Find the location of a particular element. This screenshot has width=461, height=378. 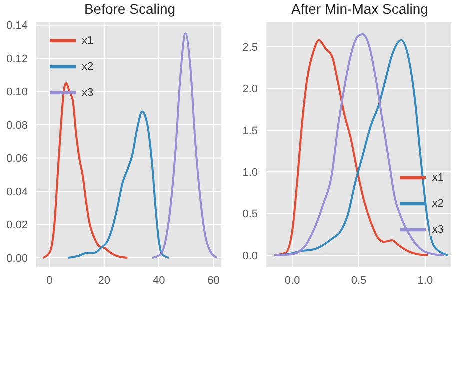

y-tick-label: 1.0 is located at coordinates (250, 173).